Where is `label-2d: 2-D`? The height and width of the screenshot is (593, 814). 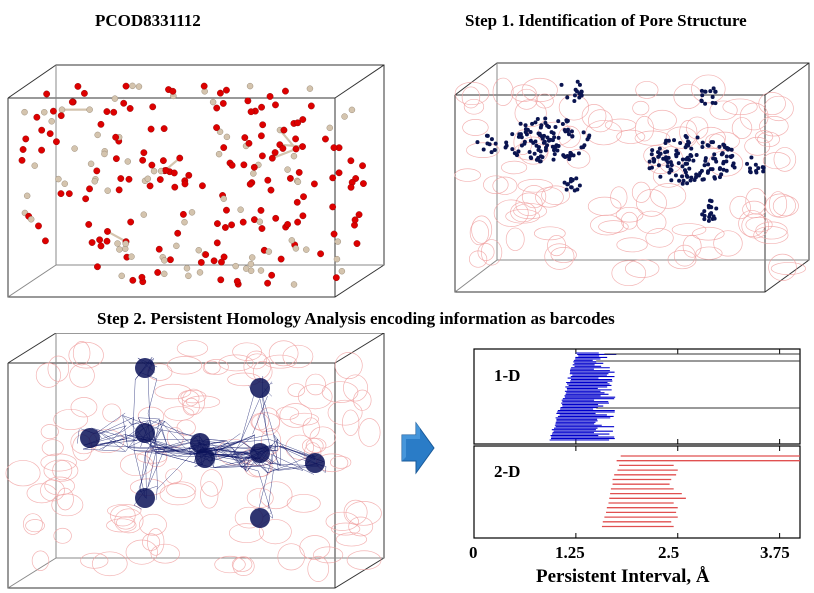
label-2d: 2-D is located at coordinates (507, 471).